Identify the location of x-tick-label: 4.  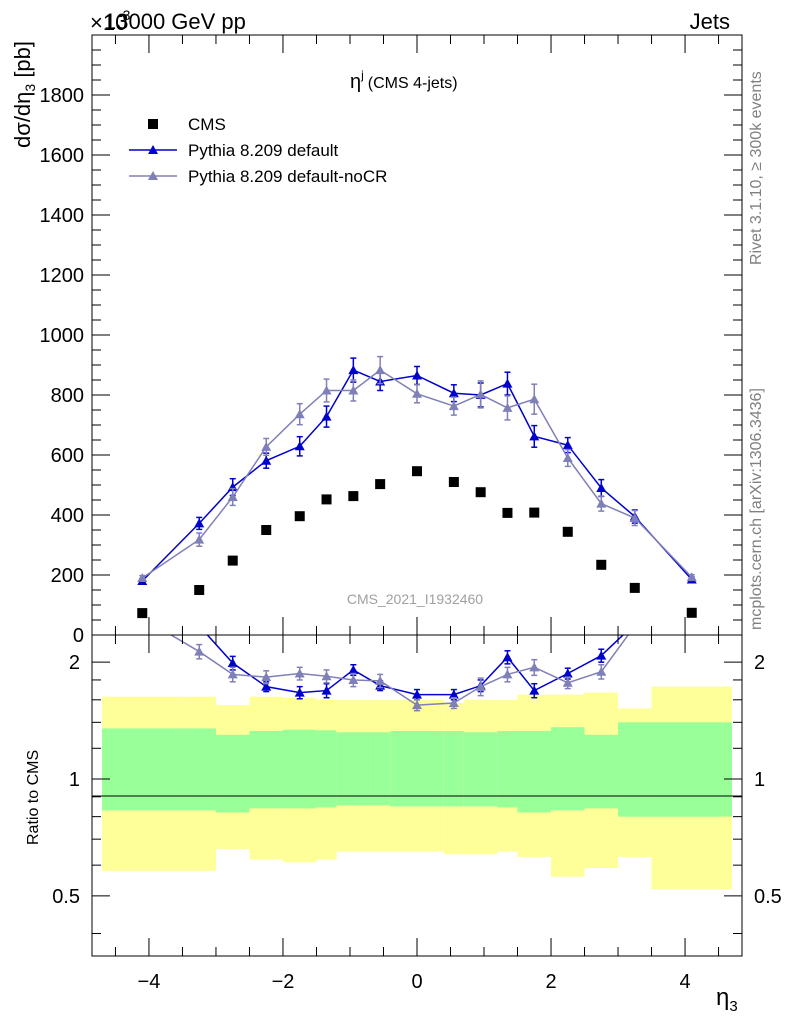
(684, 982).